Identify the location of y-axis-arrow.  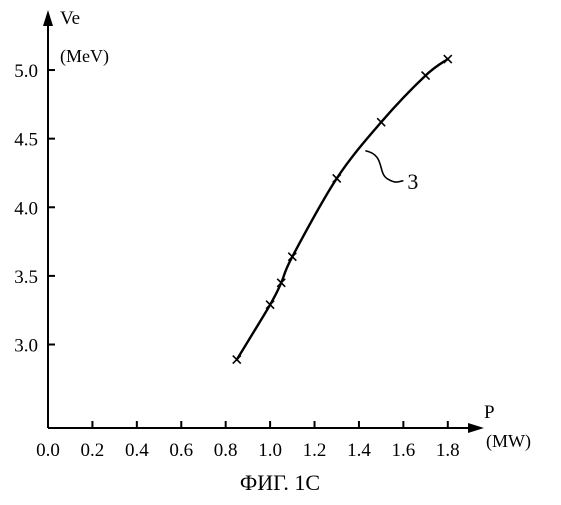
(48, 18).